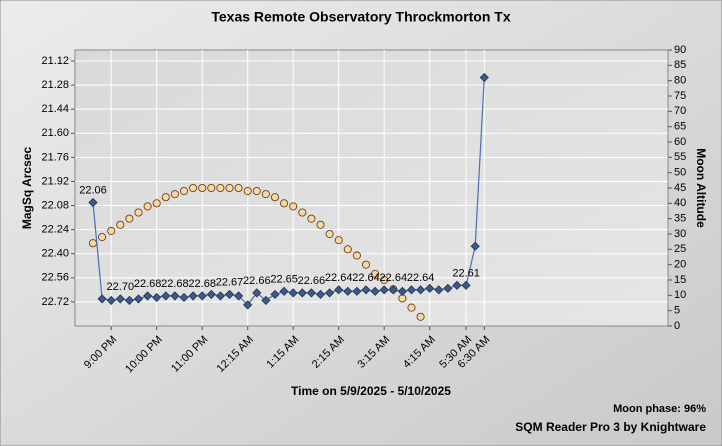  Describe the element at coordinates (55, 109) in the screenshot. I see `y-tick-label: 21.44` at that location.